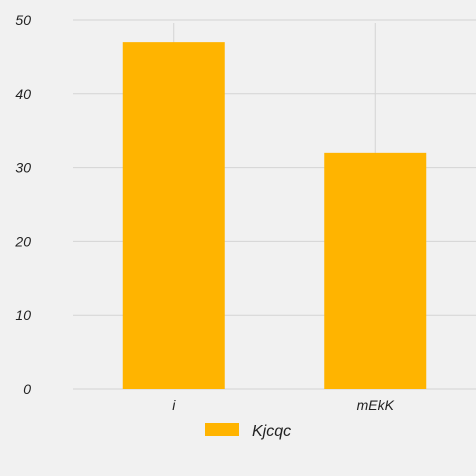 This screenshot has width=476, height=476. Describe the element at coordinates (271, 431) in the screenshot. I see `legend-label: Kjcqc` at that location.